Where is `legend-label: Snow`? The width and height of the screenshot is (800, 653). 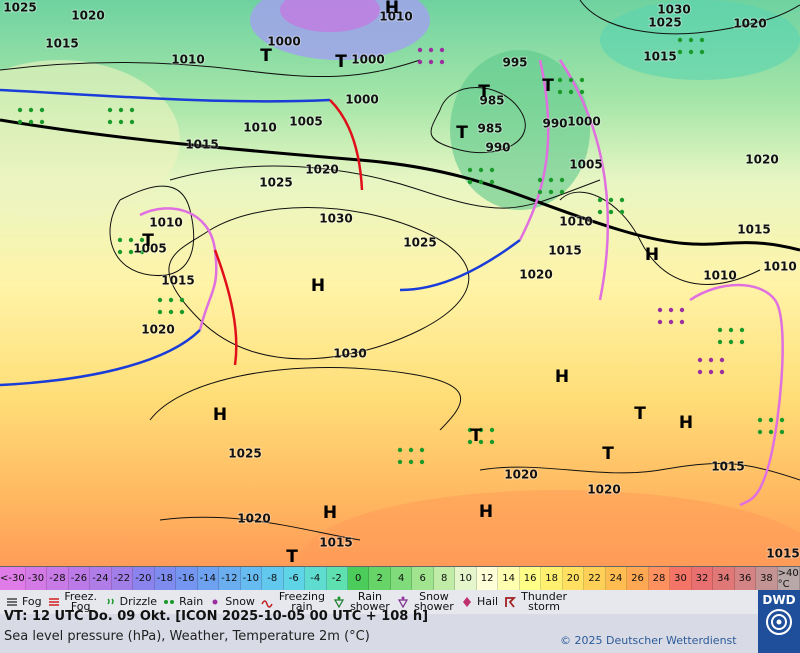
legend-label: Snow is located at coordinates (240, 601).